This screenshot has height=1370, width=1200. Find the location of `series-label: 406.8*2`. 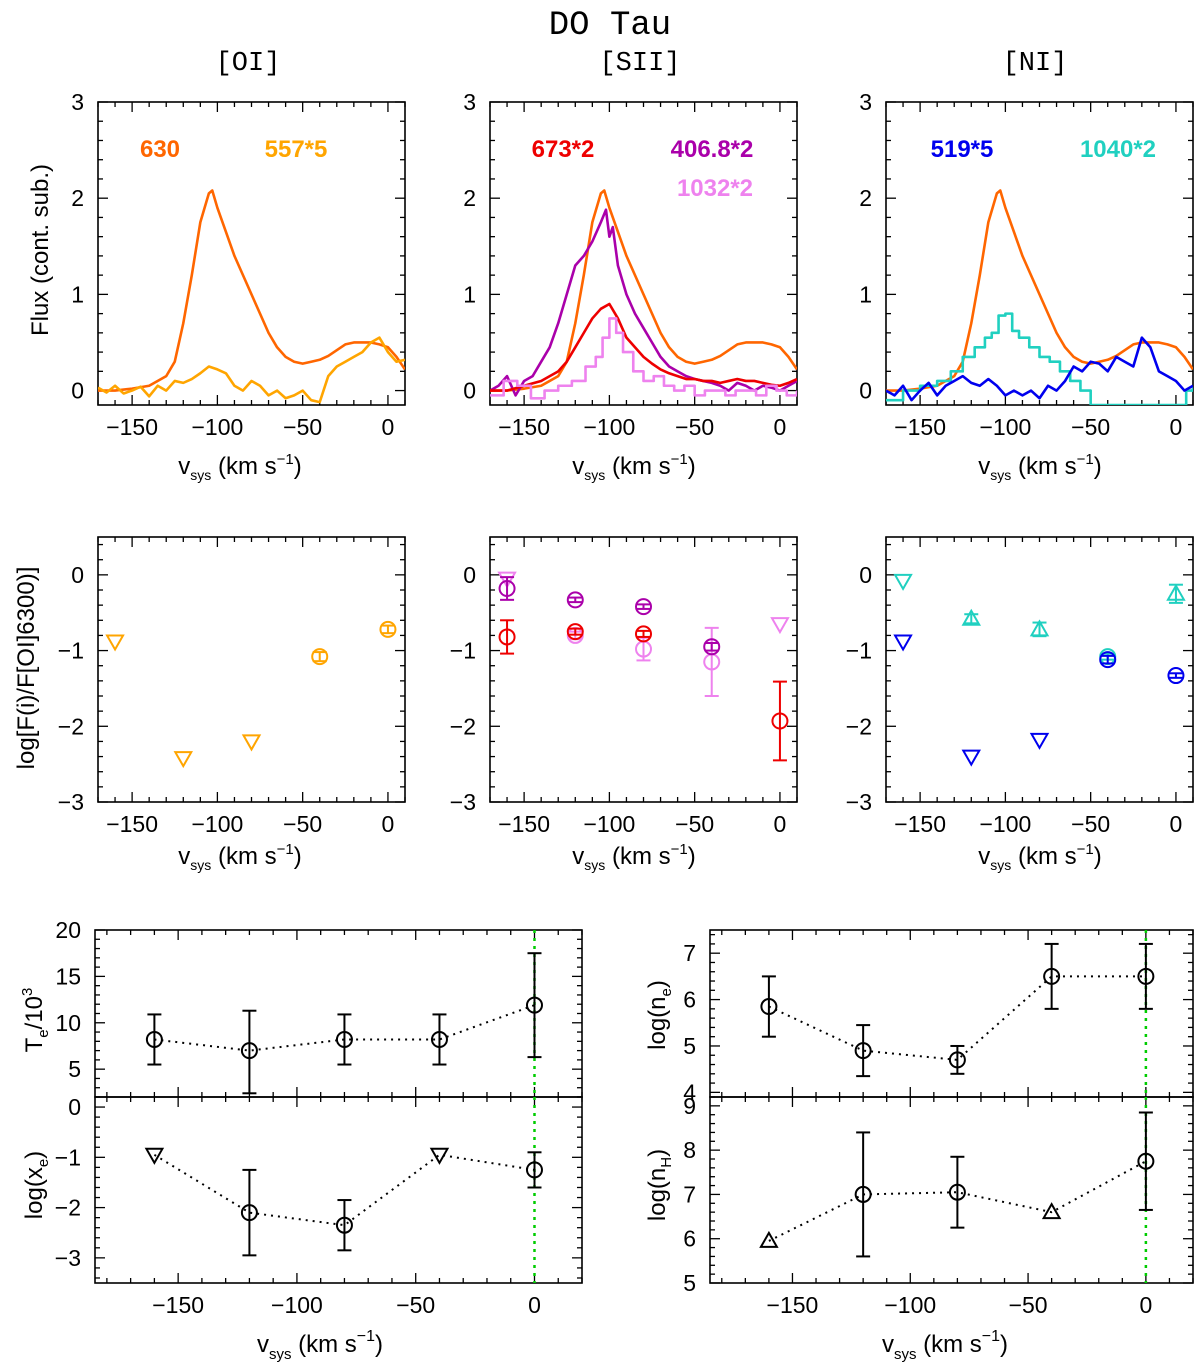

series-label: 406.8*2 is located at coordinates (712, 149).